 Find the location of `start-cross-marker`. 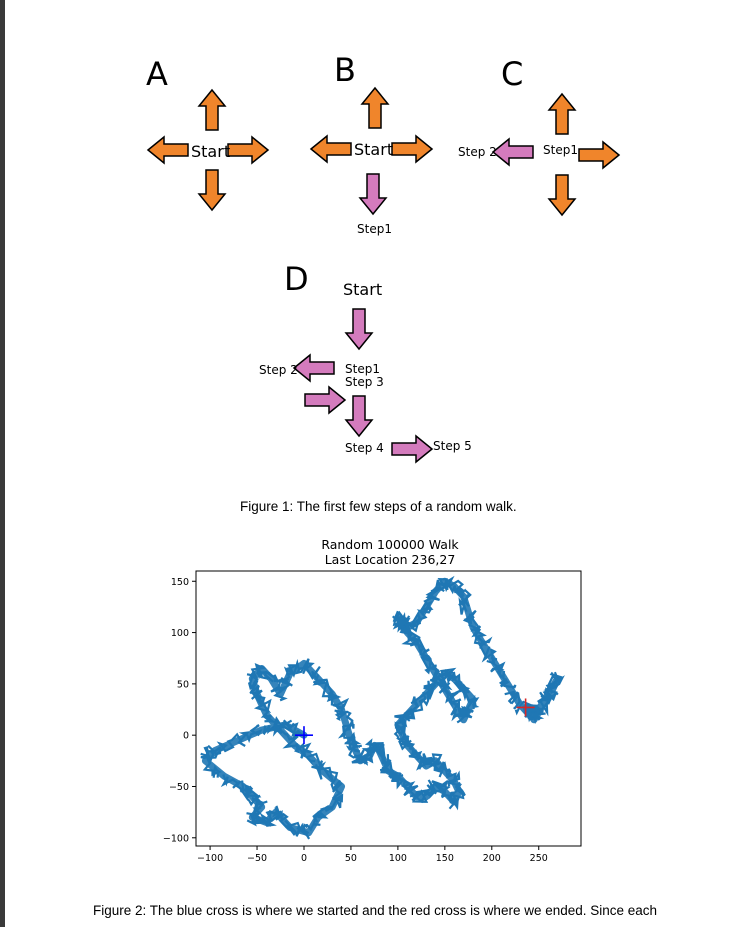

start-cross-marker is located at coordinates (303, 735).